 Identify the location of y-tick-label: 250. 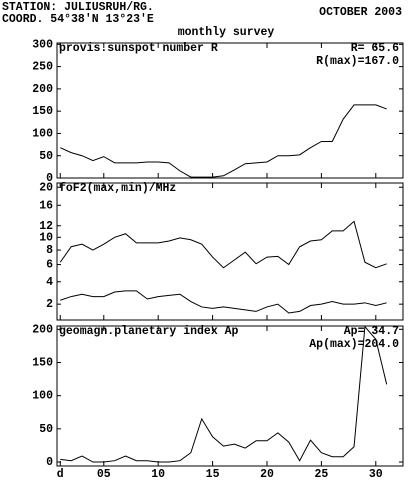
(42, 67).